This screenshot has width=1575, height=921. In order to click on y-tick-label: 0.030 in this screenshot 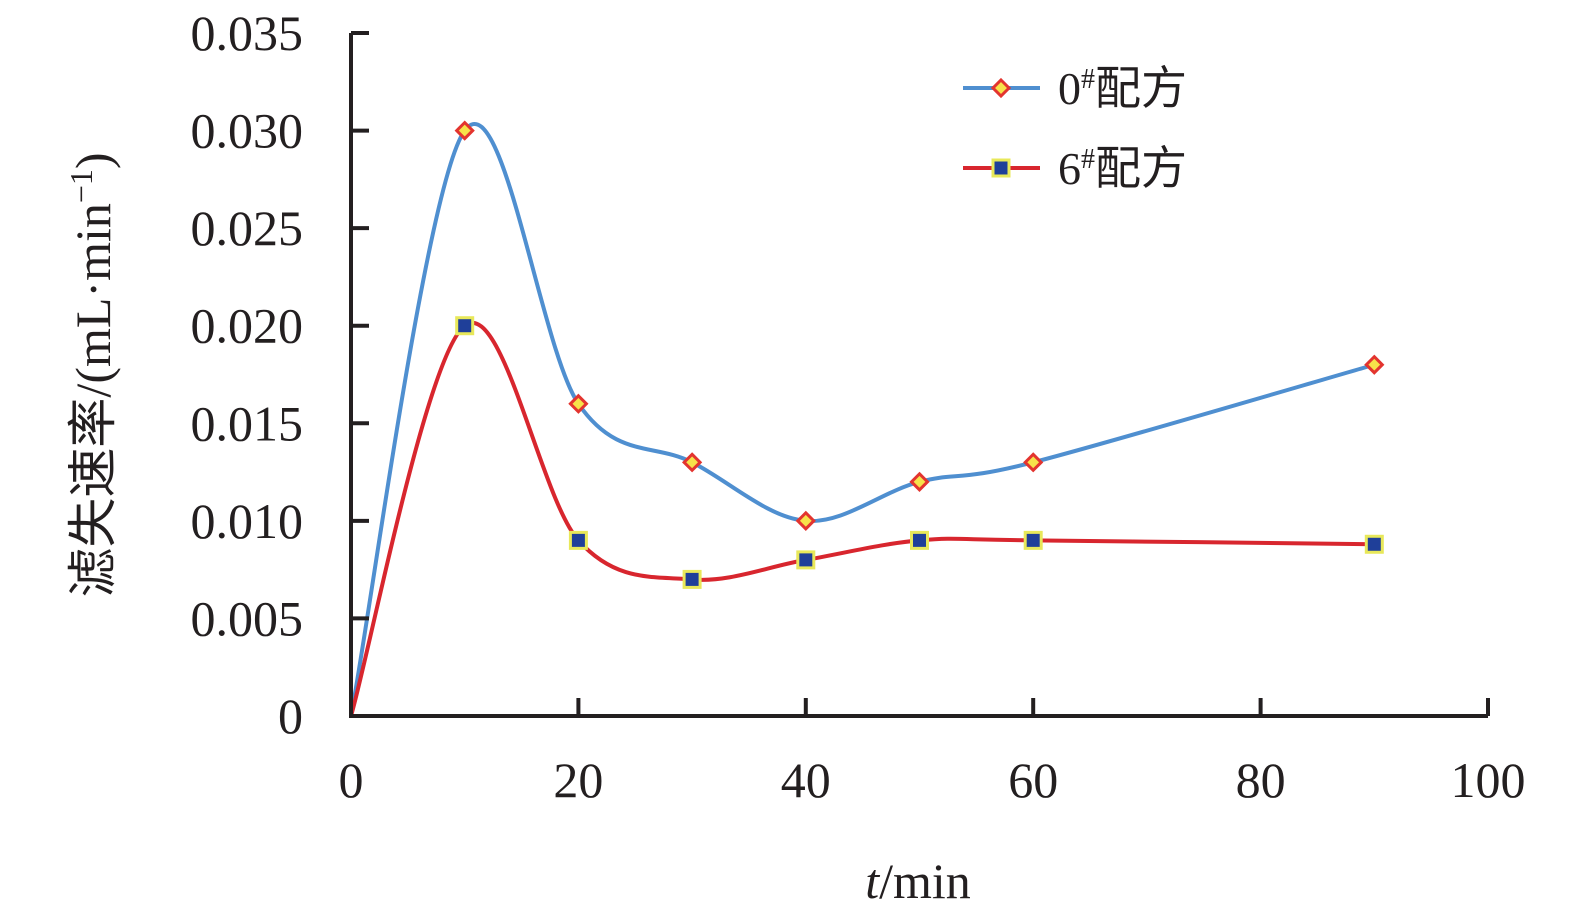, I will do `click(247, 131)`.